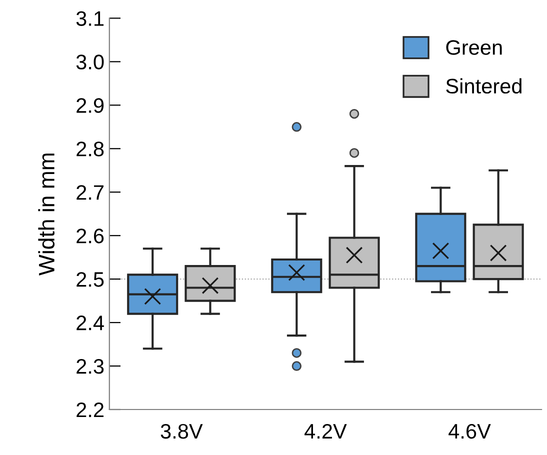 Image resolution: width=547 pixels, height=455 pixels. Describe the element at coordinates (474, 47) in the screenshot. I see `legend-label: Green` at that location.